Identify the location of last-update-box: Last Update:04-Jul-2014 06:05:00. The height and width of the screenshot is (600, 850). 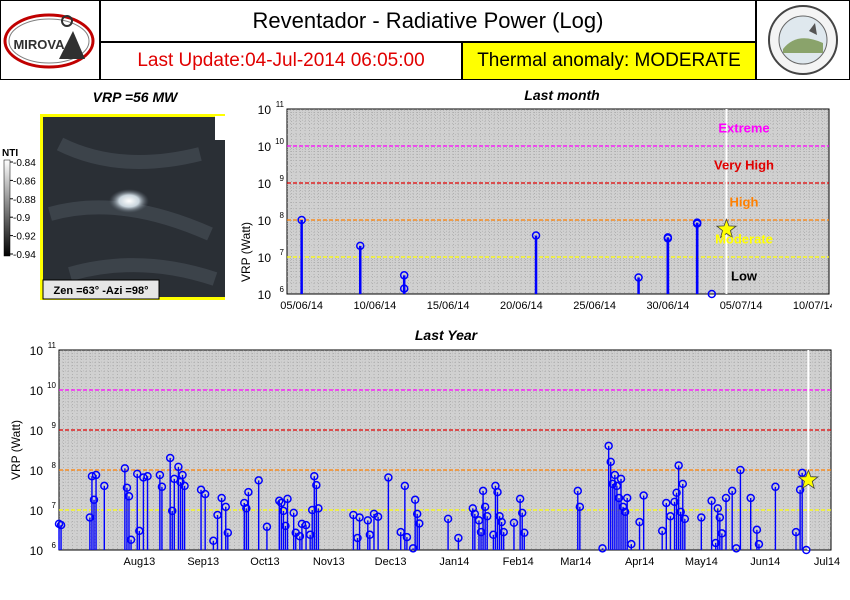
(281, 61).